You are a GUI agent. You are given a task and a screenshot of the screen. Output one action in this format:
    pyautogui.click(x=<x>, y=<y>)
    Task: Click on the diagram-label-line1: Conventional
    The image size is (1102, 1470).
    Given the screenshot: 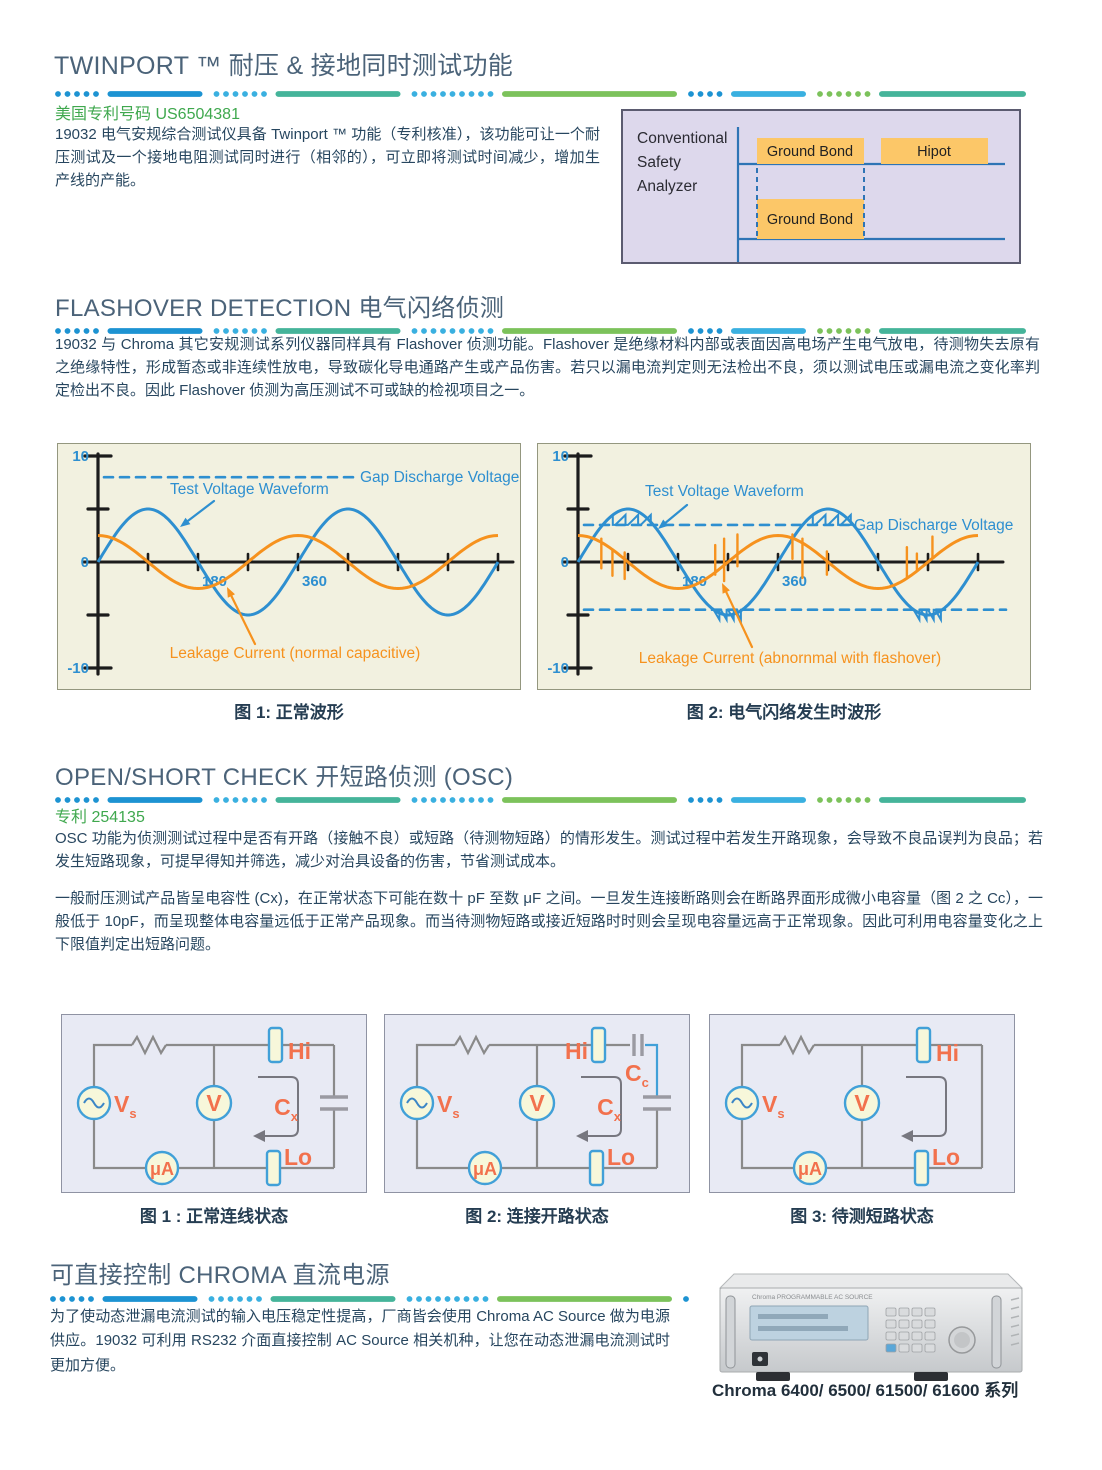 What is the action you would take?
    pyautogui.click(x=682, y=138)
    